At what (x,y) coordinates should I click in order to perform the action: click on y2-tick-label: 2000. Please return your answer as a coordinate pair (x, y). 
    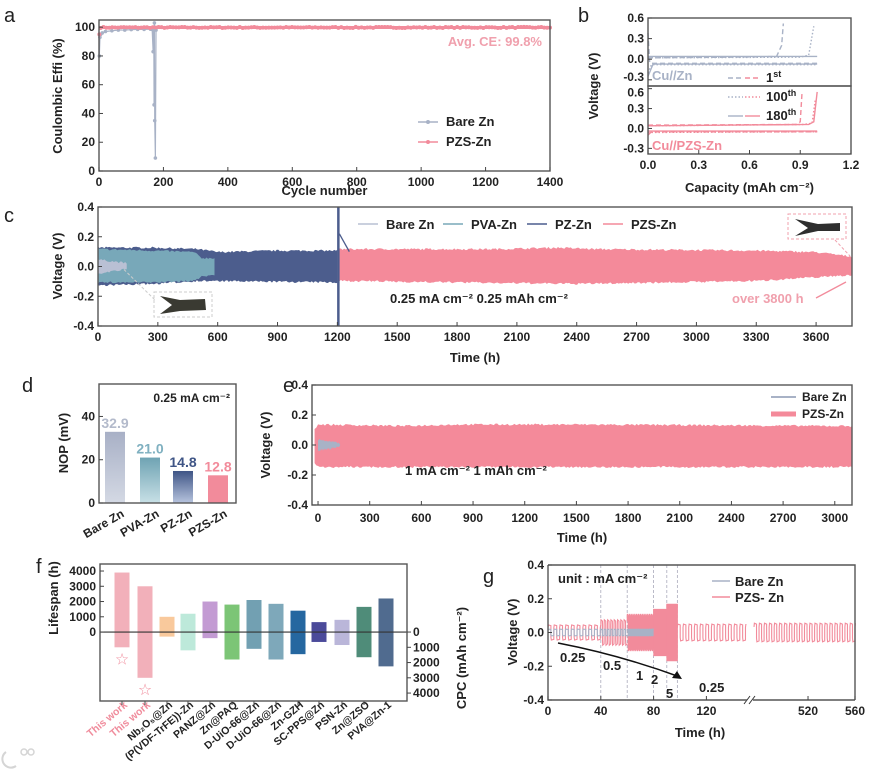
    Looking at the image, I should click on (426, 663).